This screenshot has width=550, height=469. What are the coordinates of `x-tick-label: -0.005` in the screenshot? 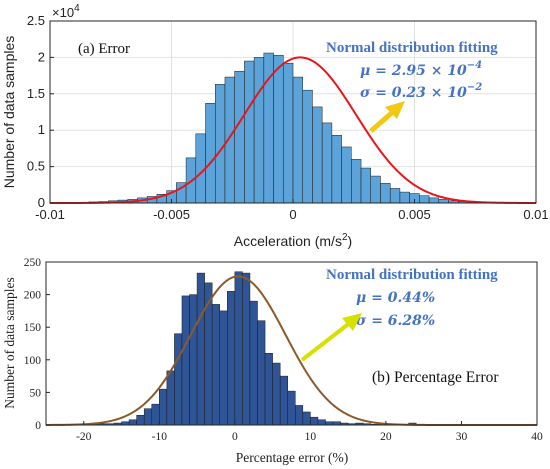 It's located at (171, 214).